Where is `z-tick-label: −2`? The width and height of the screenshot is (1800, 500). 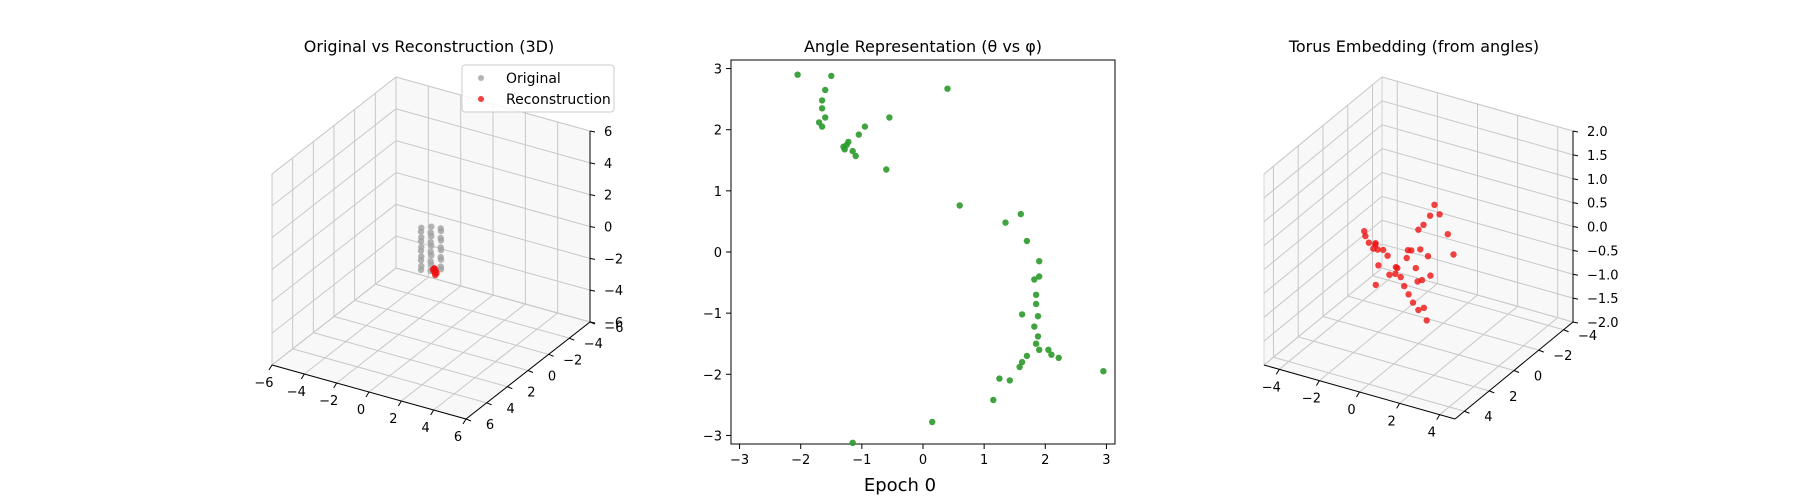 z-tick-label: −2 is located at coordinates (613, 259).